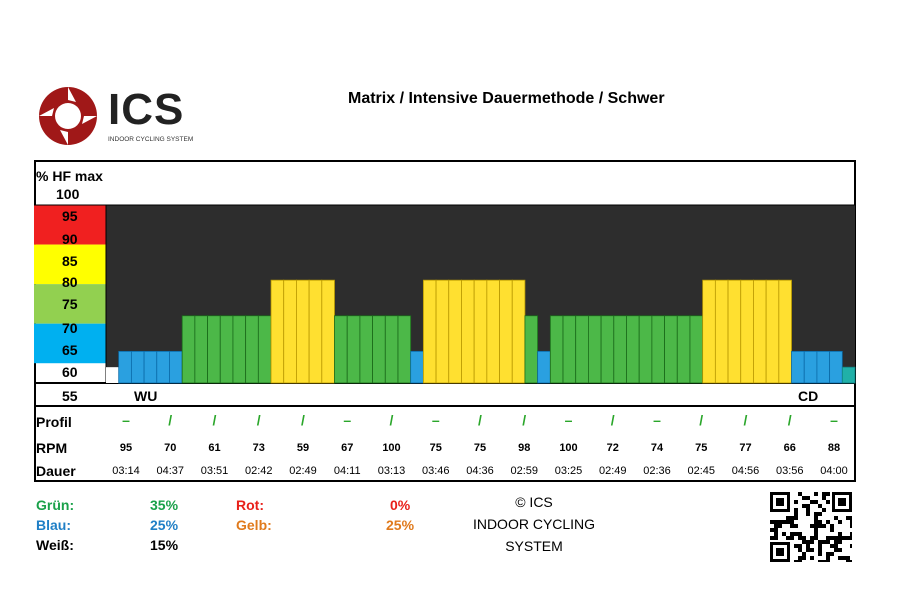  Describe the element at coordinates (53, 525) in the screenshot. I see `legend-blau-label: Blau:` at that location.